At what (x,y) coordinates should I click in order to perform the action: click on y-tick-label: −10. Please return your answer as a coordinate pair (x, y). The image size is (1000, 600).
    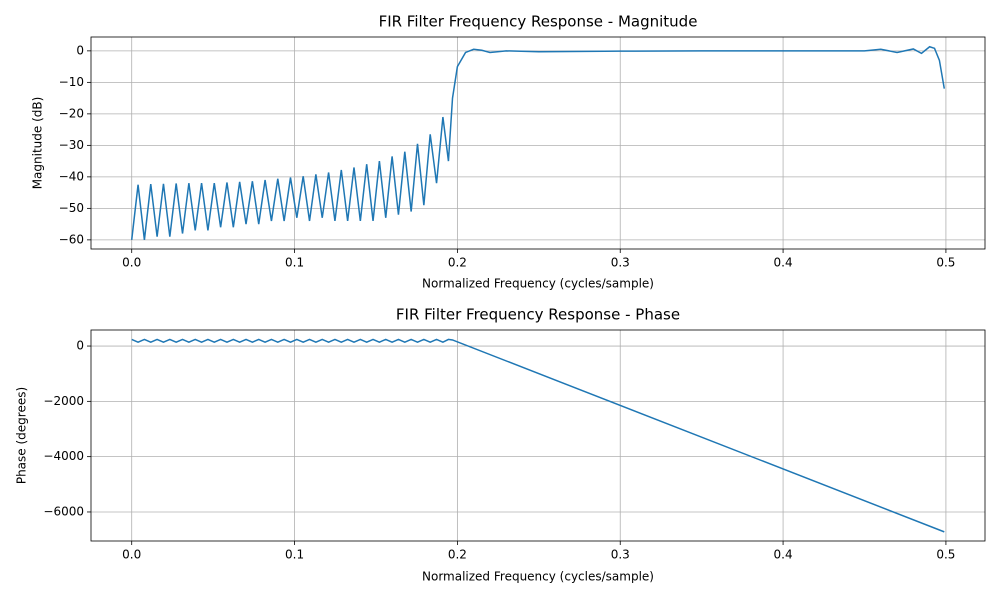
    Looking at the image, I should click on (71, 82).